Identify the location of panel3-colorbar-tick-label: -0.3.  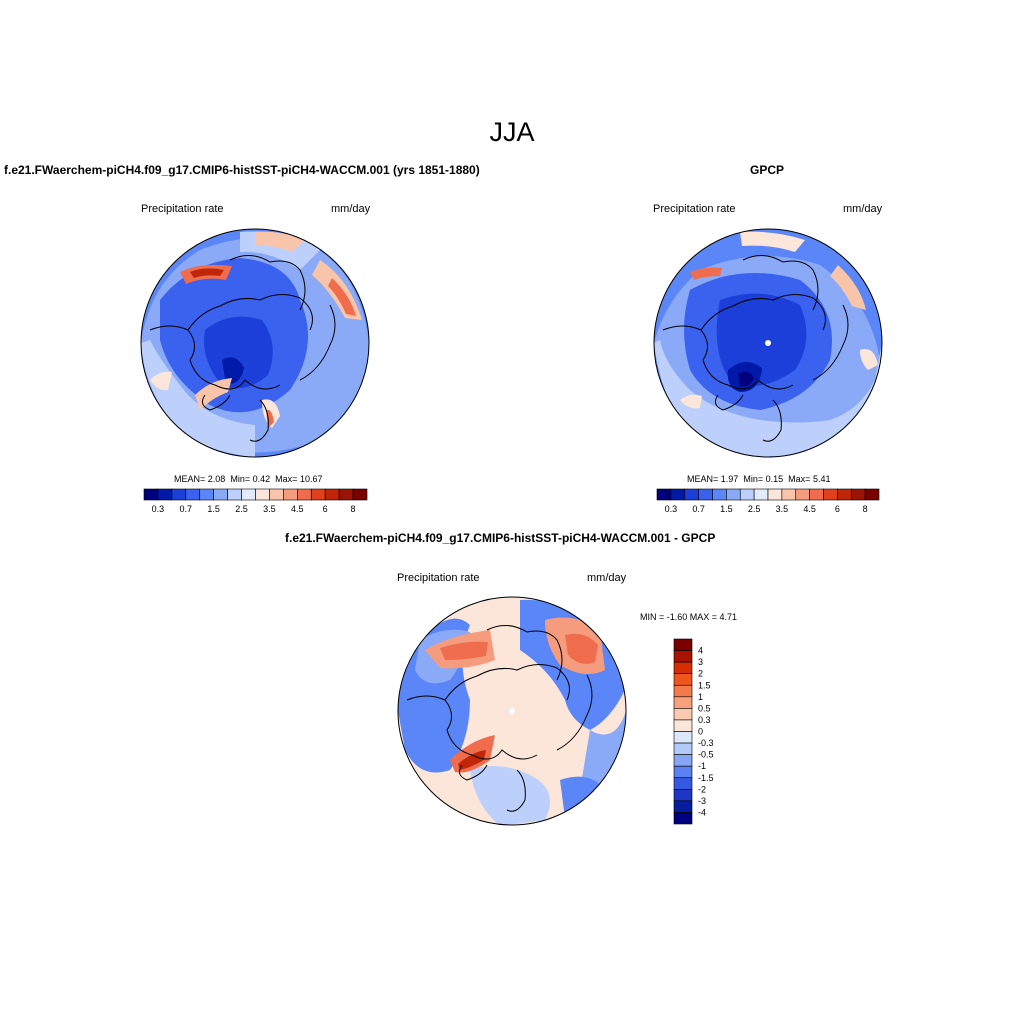
(706, 743).